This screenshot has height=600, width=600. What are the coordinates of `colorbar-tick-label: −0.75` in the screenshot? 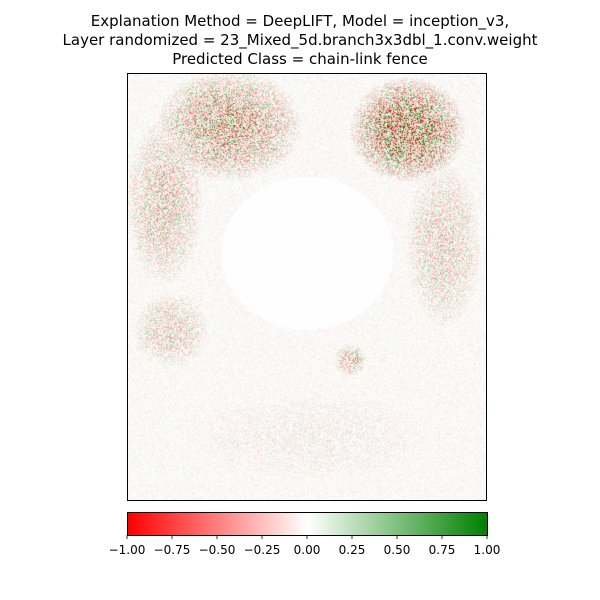 It's located at (172, 550).